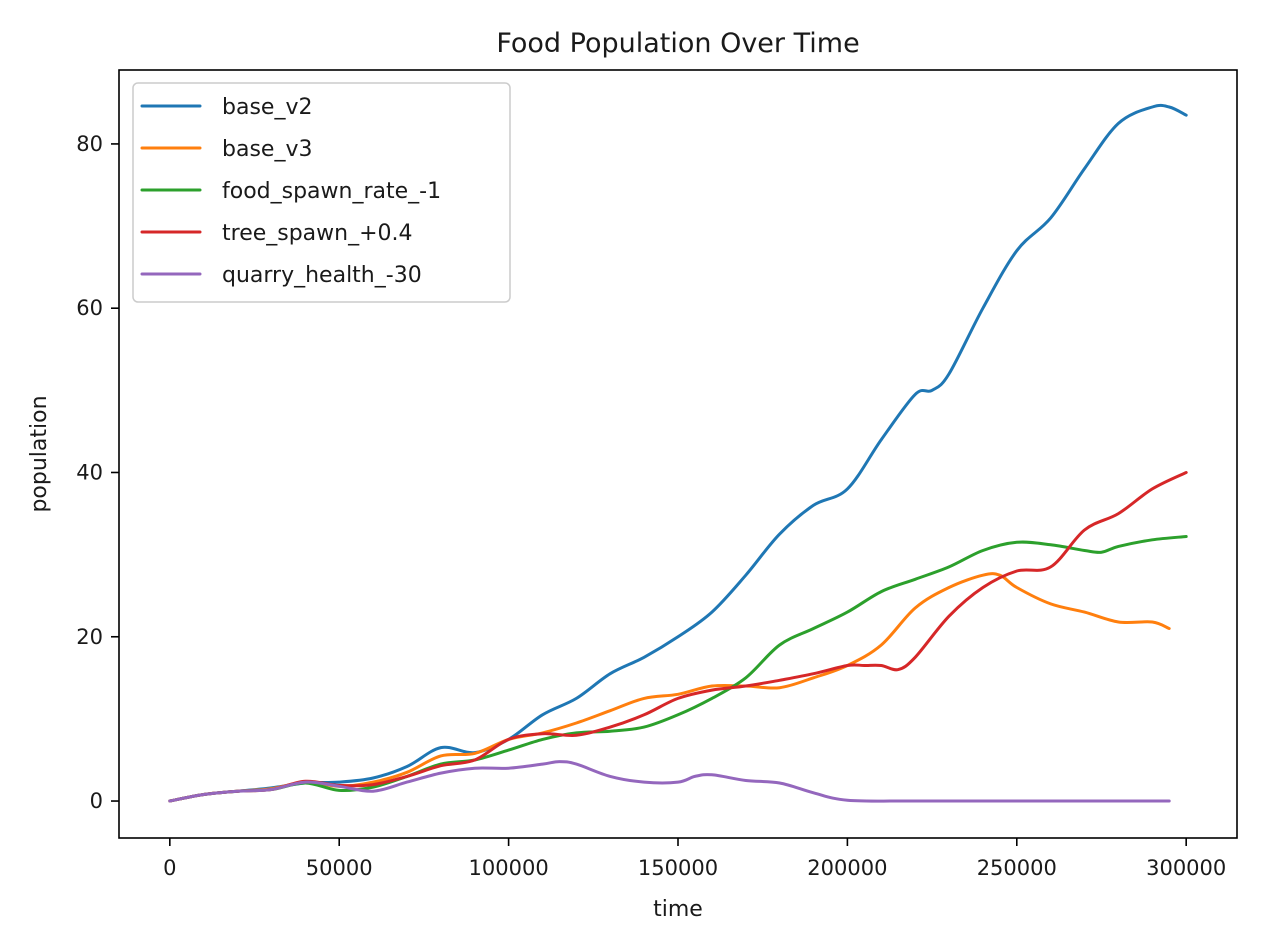 This screenshot has height=948, width=1266. I want to click on y-tick-label-3: 60, so click(89, 308).